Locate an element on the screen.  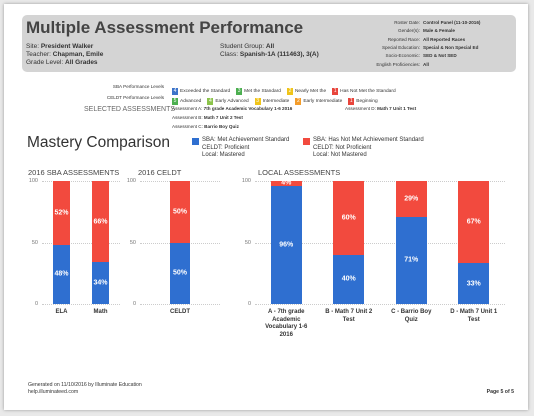
level-text: Intermediate is located at coordinates (276, 102).